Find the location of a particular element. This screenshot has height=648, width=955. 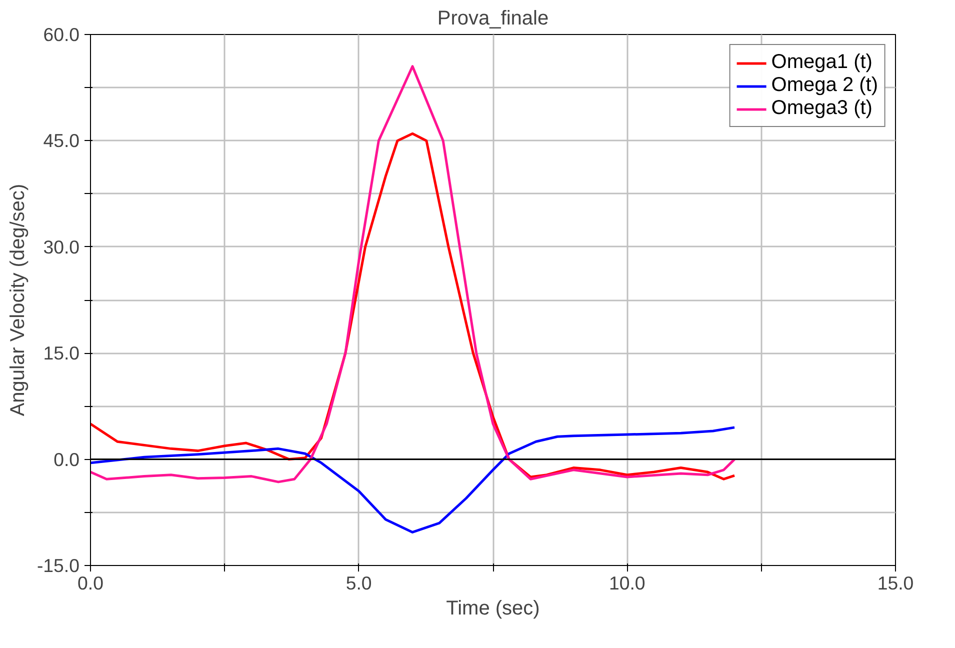

x-tick-label: 15.0 is located at coordinates (895, 583).